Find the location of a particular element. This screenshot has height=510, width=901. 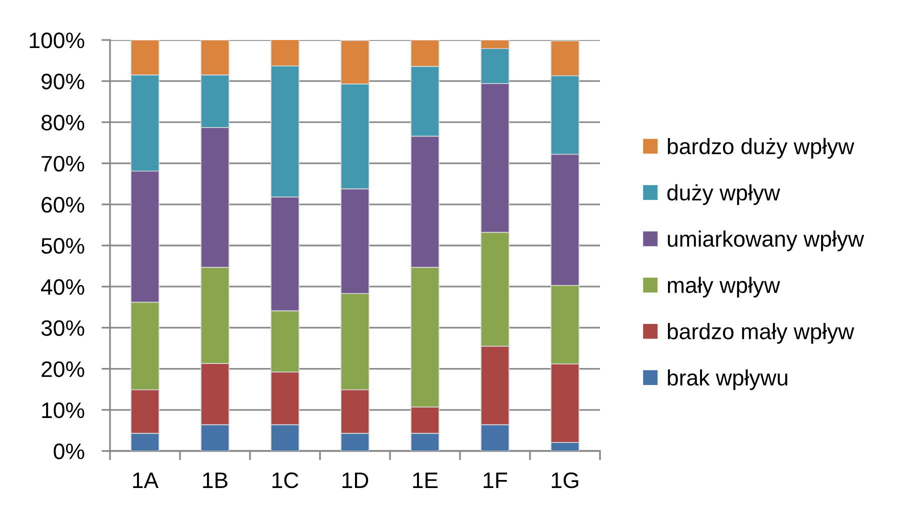

y-tick-label: 60% is located at coordinates (63, 204).